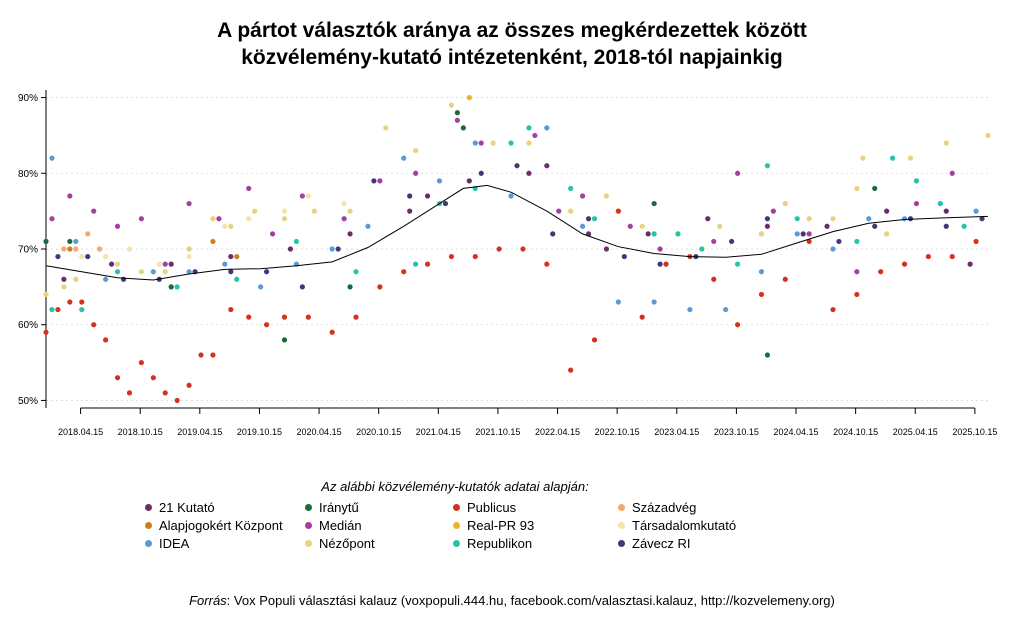 This screenshot has height=624, width=1024. What do you see at coordinates (517, 232) in the screenshot?
I see `trend-line` at bounding box center [517, 232].